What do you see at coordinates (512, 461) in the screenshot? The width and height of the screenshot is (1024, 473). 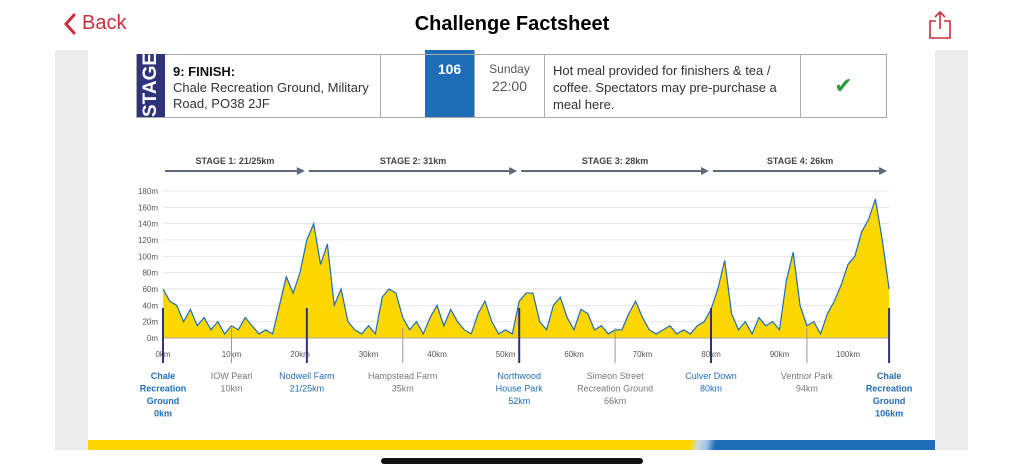 I see `home-indicator` at bounding box center [512, 461].